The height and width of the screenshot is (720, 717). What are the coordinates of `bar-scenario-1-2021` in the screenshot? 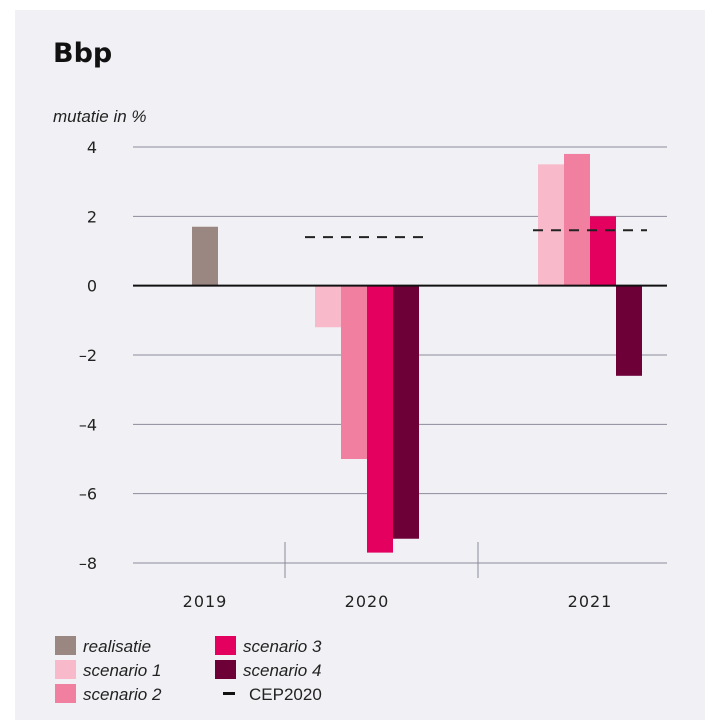 It's located at (551, 225).